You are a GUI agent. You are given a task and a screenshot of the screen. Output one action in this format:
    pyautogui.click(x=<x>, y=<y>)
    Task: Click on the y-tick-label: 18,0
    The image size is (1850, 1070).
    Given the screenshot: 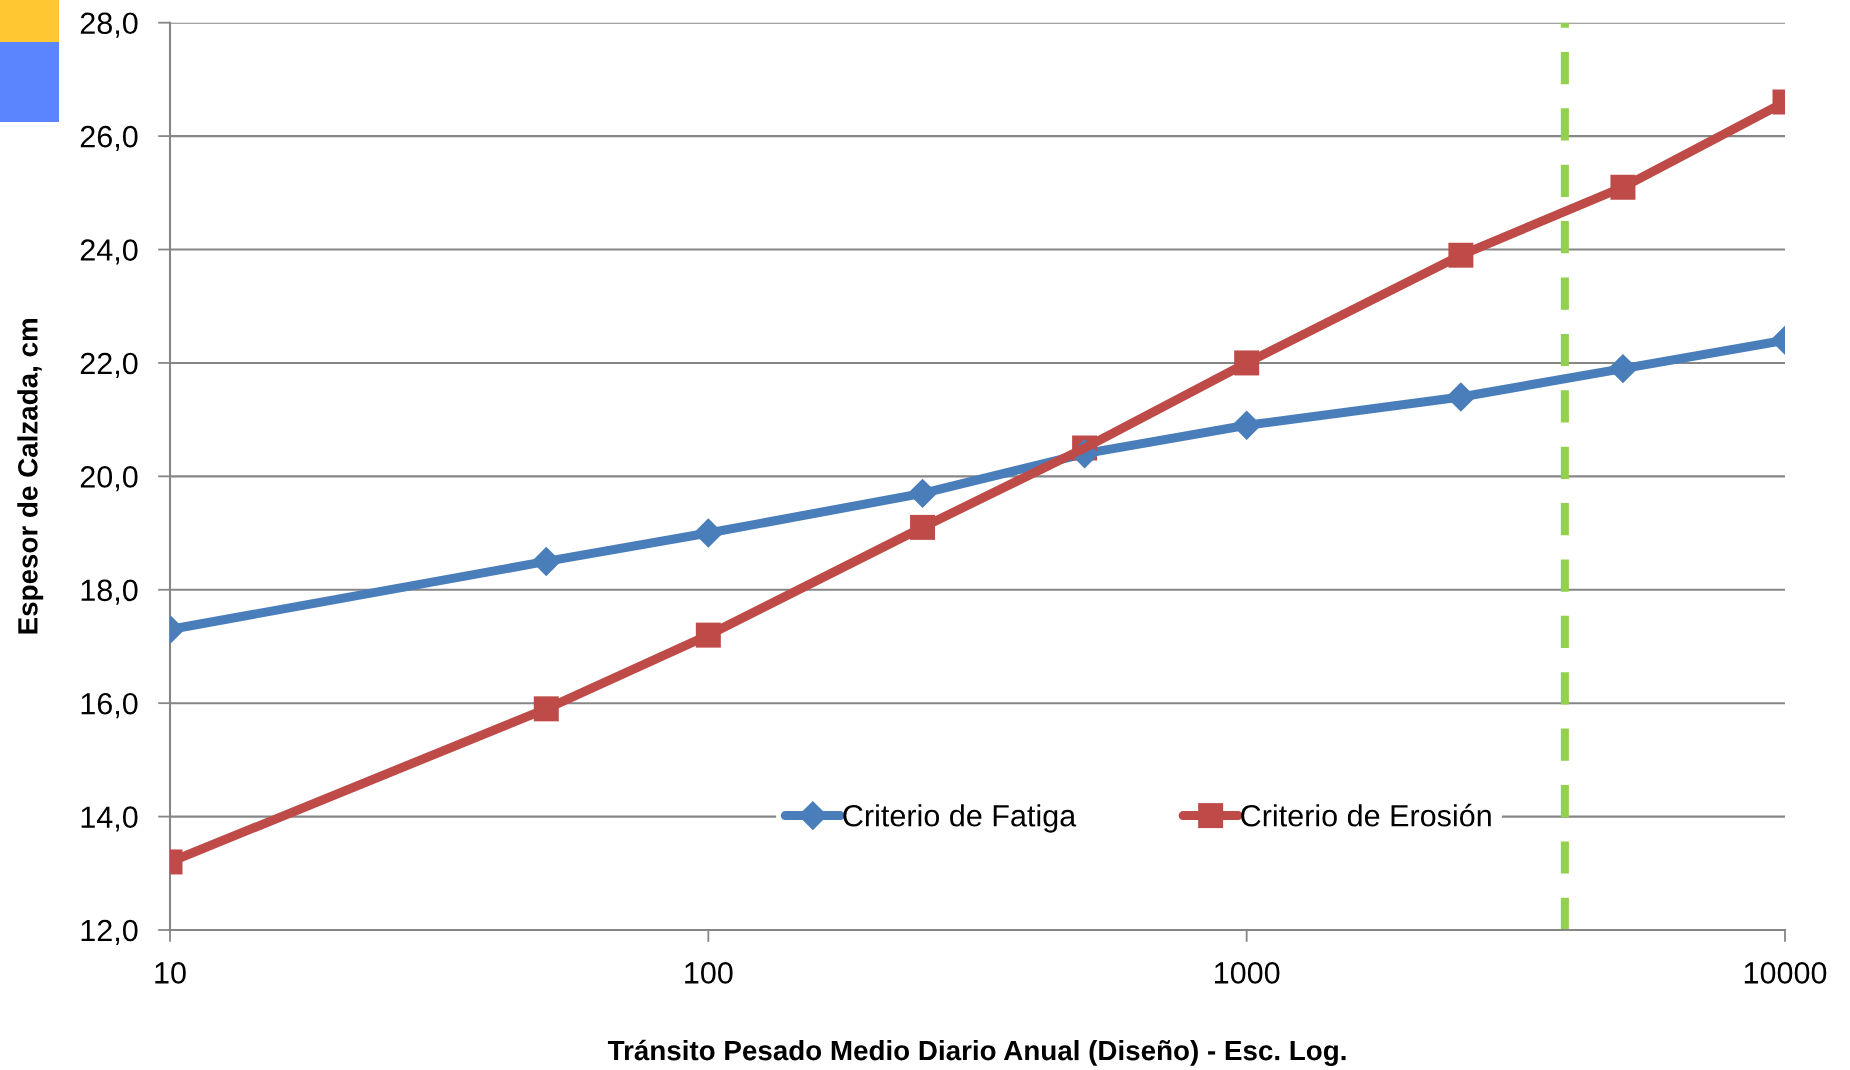 What is the action you would take?
    pyautogui.click(x=109, y=592)
    